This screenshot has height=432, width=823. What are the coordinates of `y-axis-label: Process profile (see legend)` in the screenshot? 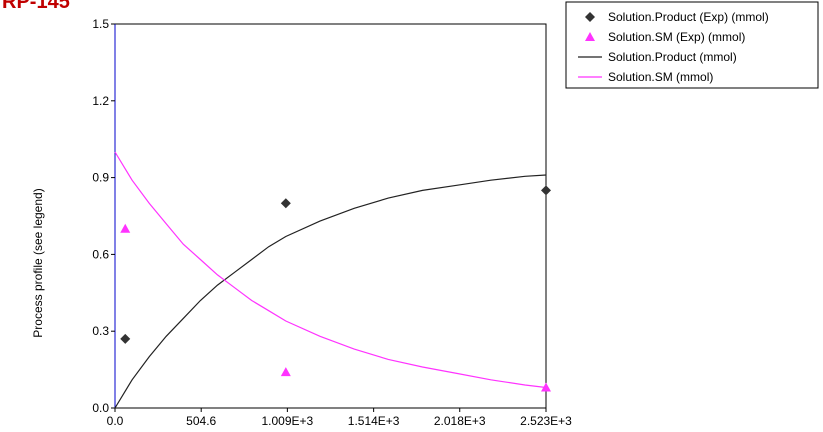 It's located at (38, 262).